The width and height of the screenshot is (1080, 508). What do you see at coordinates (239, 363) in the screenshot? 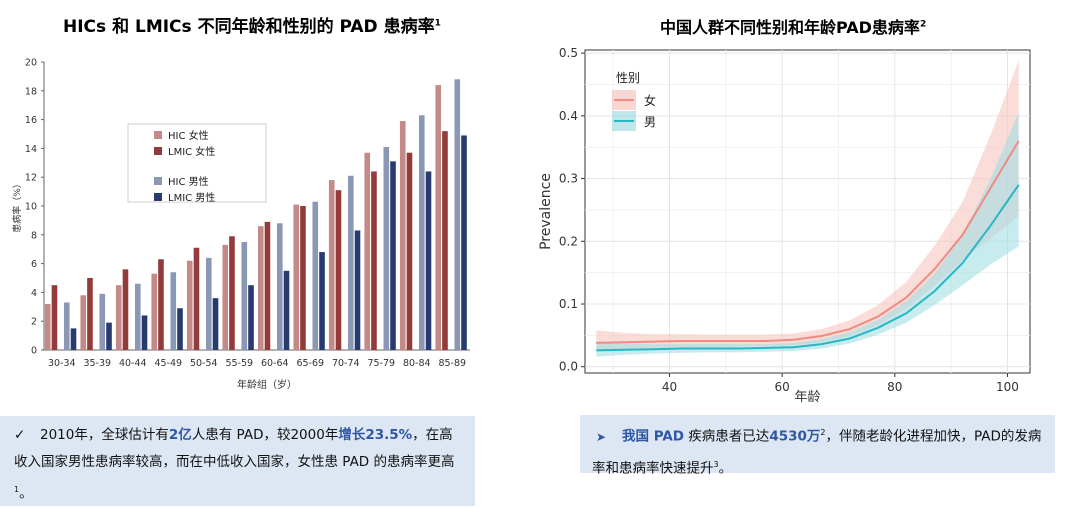
I see `x-tick-label: 55-59` at bounding box center [239, 363].